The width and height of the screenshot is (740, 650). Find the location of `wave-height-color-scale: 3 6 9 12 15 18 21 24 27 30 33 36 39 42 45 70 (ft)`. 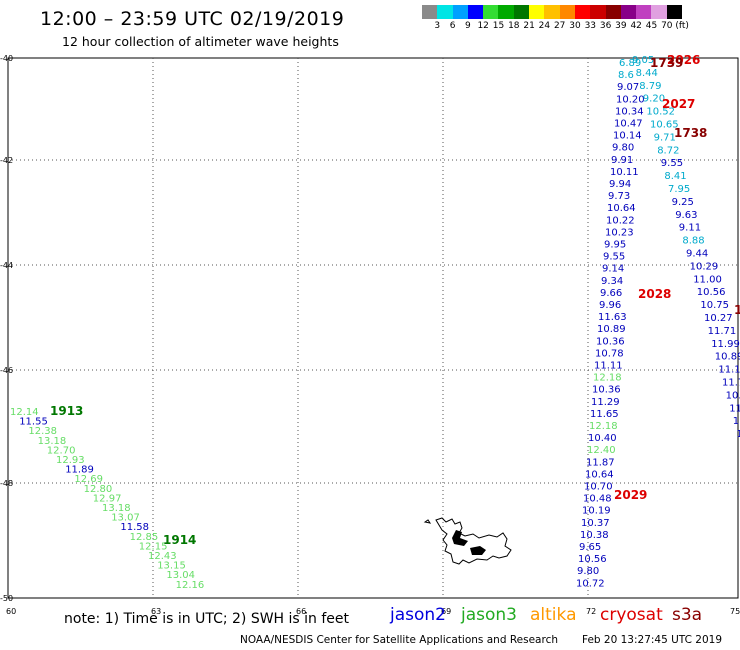

wave-height-color-scale: 3 6 9 12 15 18 21 24 27 30 33 36 39 42 45 70 (ft) is located at coordinates (555, 19).